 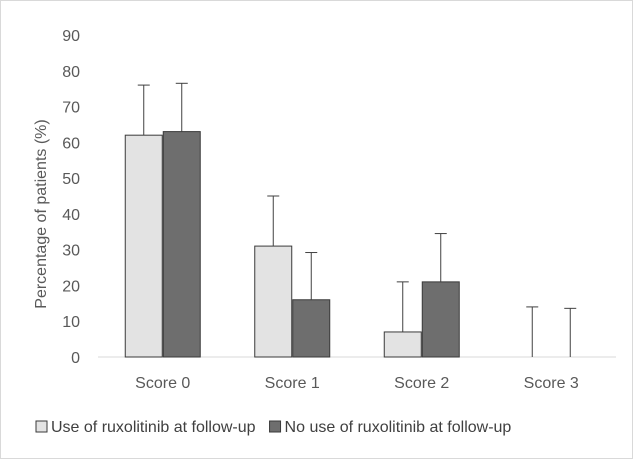 I want to click on y-tick-label: 80, so click(x=71, y=72).